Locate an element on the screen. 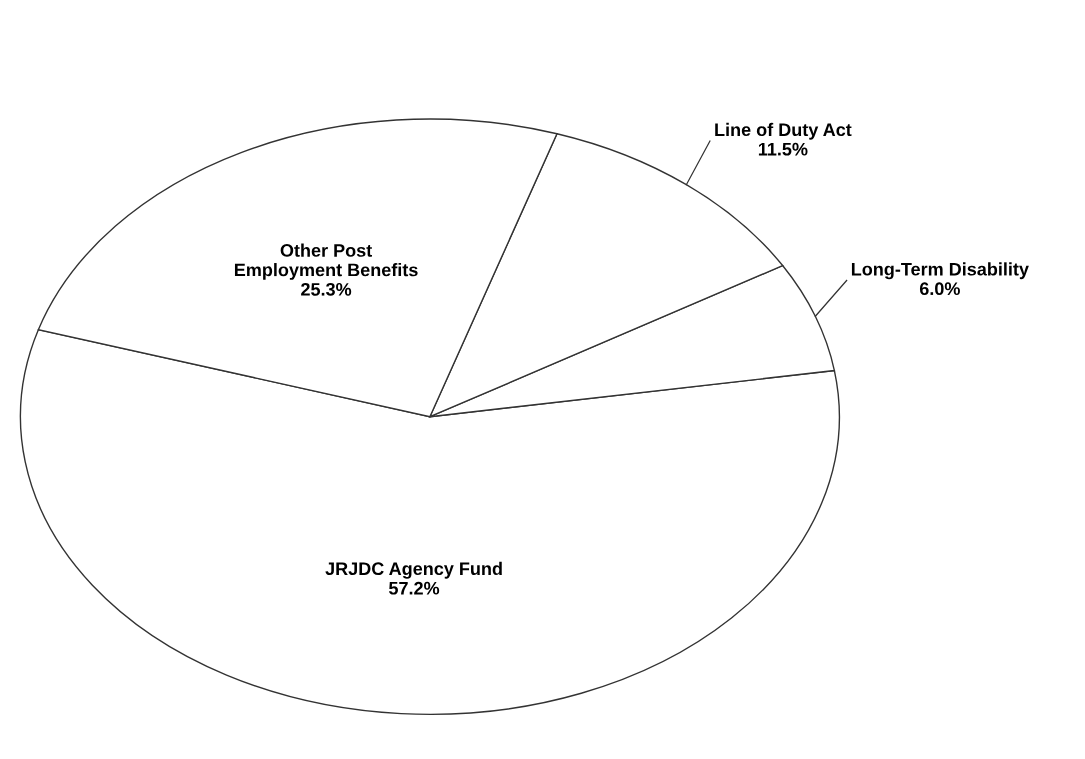 This screenshot has height=759, width=1085. slice-label: Other Post Employment Benefits is located at coordinates (326, 261).